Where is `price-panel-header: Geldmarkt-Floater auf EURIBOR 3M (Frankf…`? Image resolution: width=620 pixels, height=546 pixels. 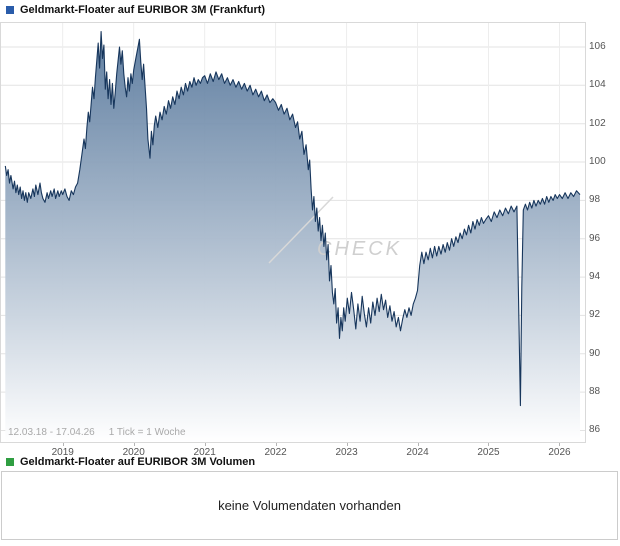 price-panel-header: Geldmarkt-Floater auf EURIBOR 3M (Frankf… is located at coordinates (135, 10).